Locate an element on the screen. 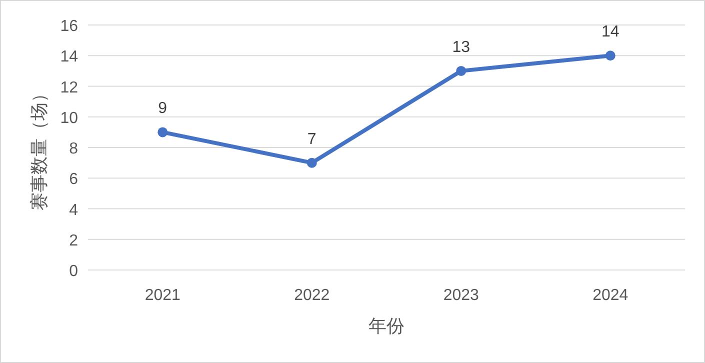 Image resolution: width=705 pixels, height=363 pixels. x-tick-label: 2024 is located at coordinates (610, 295).